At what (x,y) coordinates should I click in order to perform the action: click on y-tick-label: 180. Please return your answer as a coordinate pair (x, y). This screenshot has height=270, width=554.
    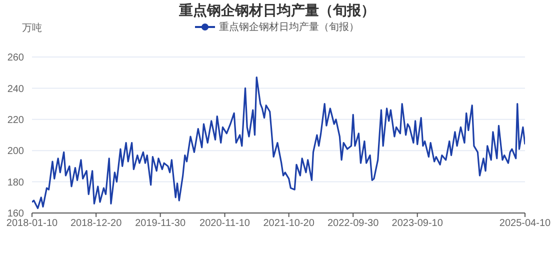
    Looking at the image, I should click on (15, 182).